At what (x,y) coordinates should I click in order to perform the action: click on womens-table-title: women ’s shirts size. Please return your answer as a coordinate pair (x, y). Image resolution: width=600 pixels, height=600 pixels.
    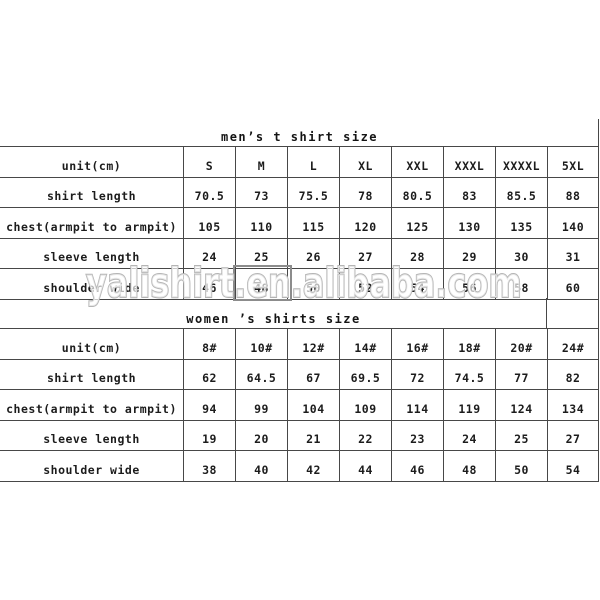
    Looking at the image, I should click on (273, 319).